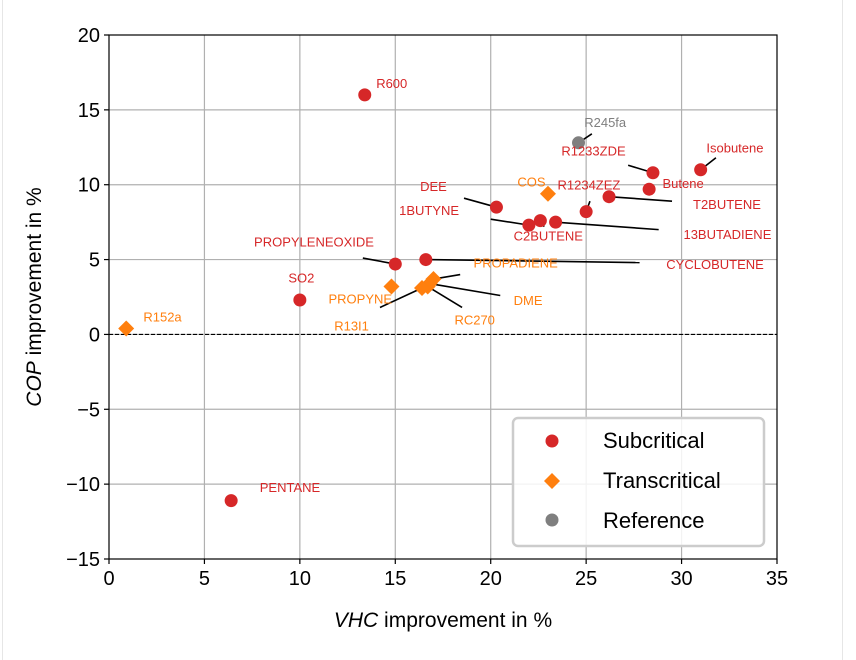  I want to click on legend-entry-transcritical: Transcritical, so click(632, 480).